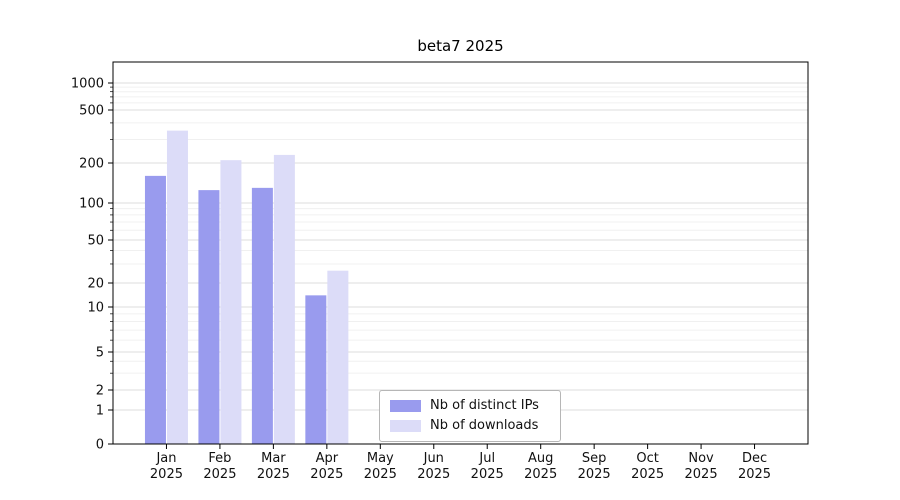 The height and width of the screenshot is (500, 900). Describe the element at coordinates (540, 458) in the screenshot. I see `x-tick-label: Aug` at that location.